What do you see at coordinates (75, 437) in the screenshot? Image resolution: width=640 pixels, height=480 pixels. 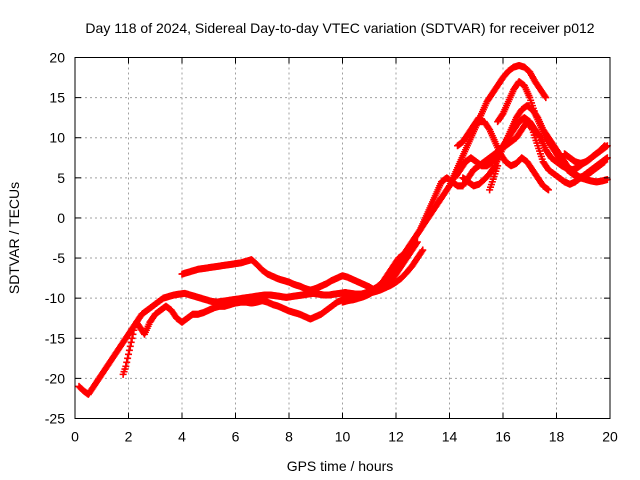 I see `x-tick-label: 0` at bounding box center [75, 437].